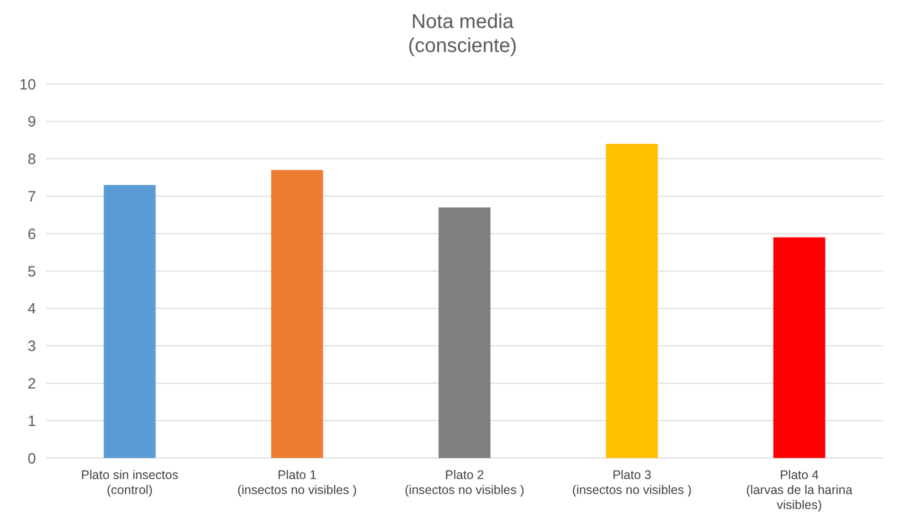 The image size is (905, 519). Describe the element at coordinates (464, 482) in the screenshot. I see `x-tick-label: Plato 2 (insectos no visibles )` at that location.